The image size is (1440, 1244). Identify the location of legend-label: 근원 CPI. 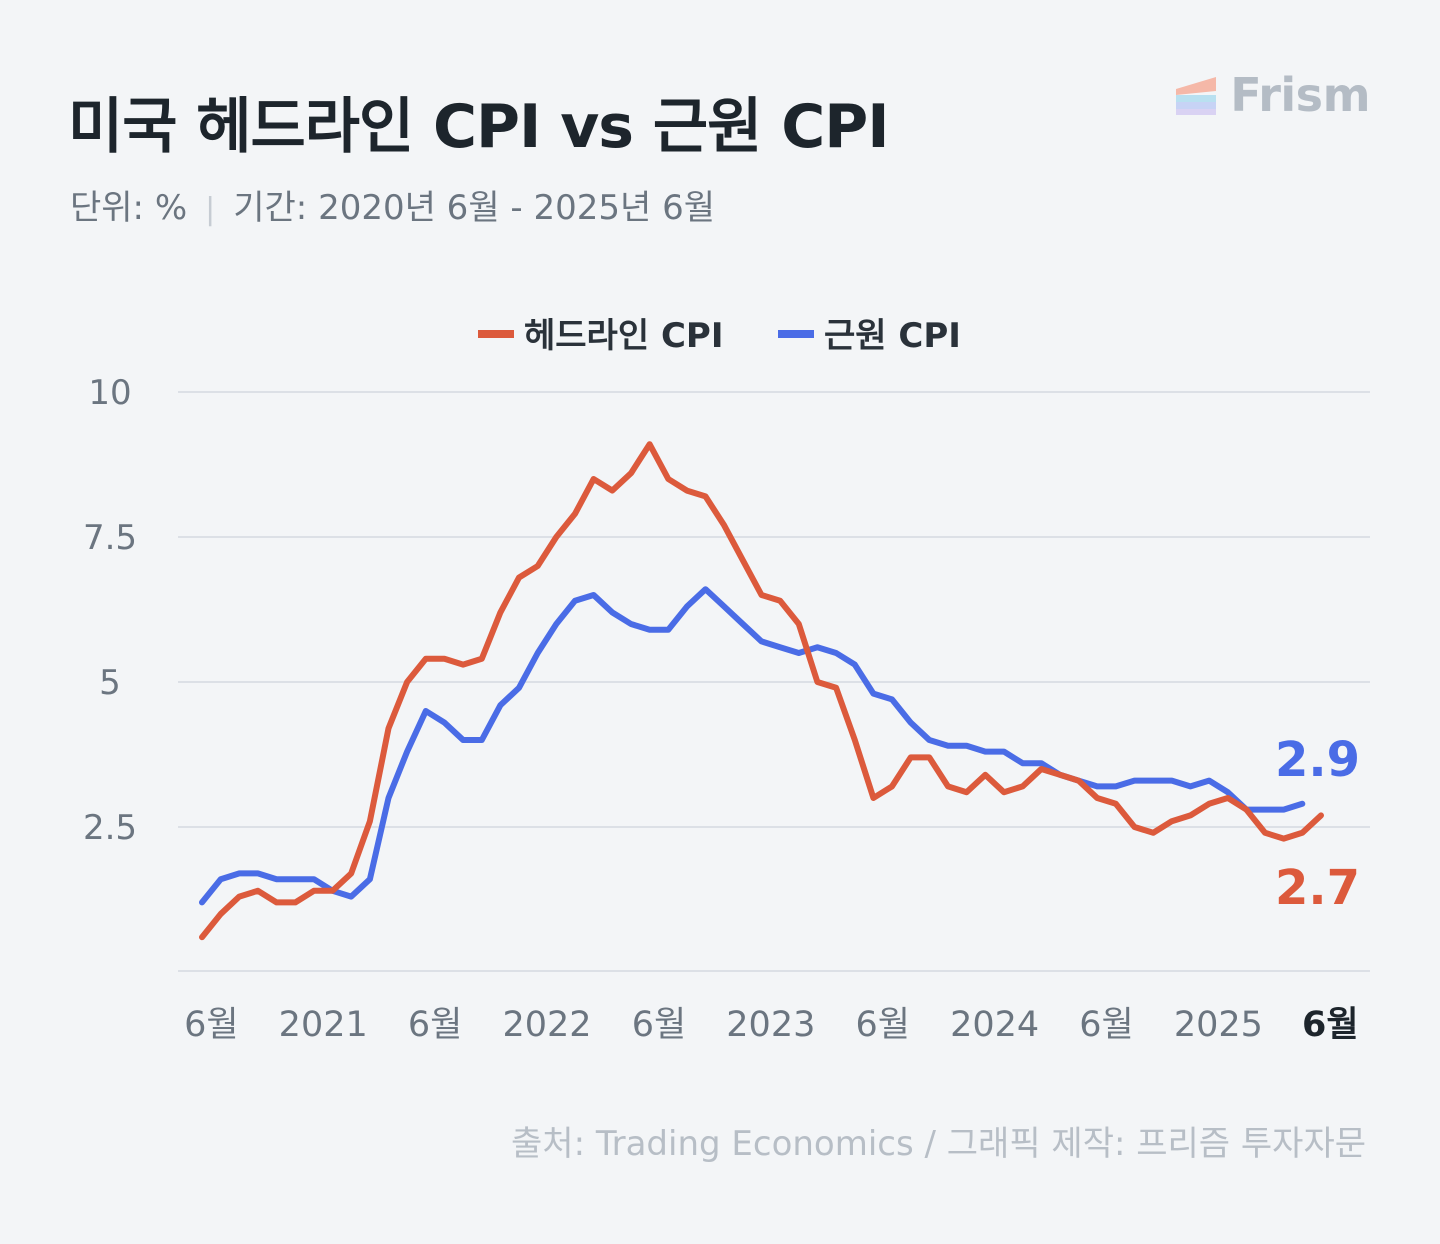
(892, 336).